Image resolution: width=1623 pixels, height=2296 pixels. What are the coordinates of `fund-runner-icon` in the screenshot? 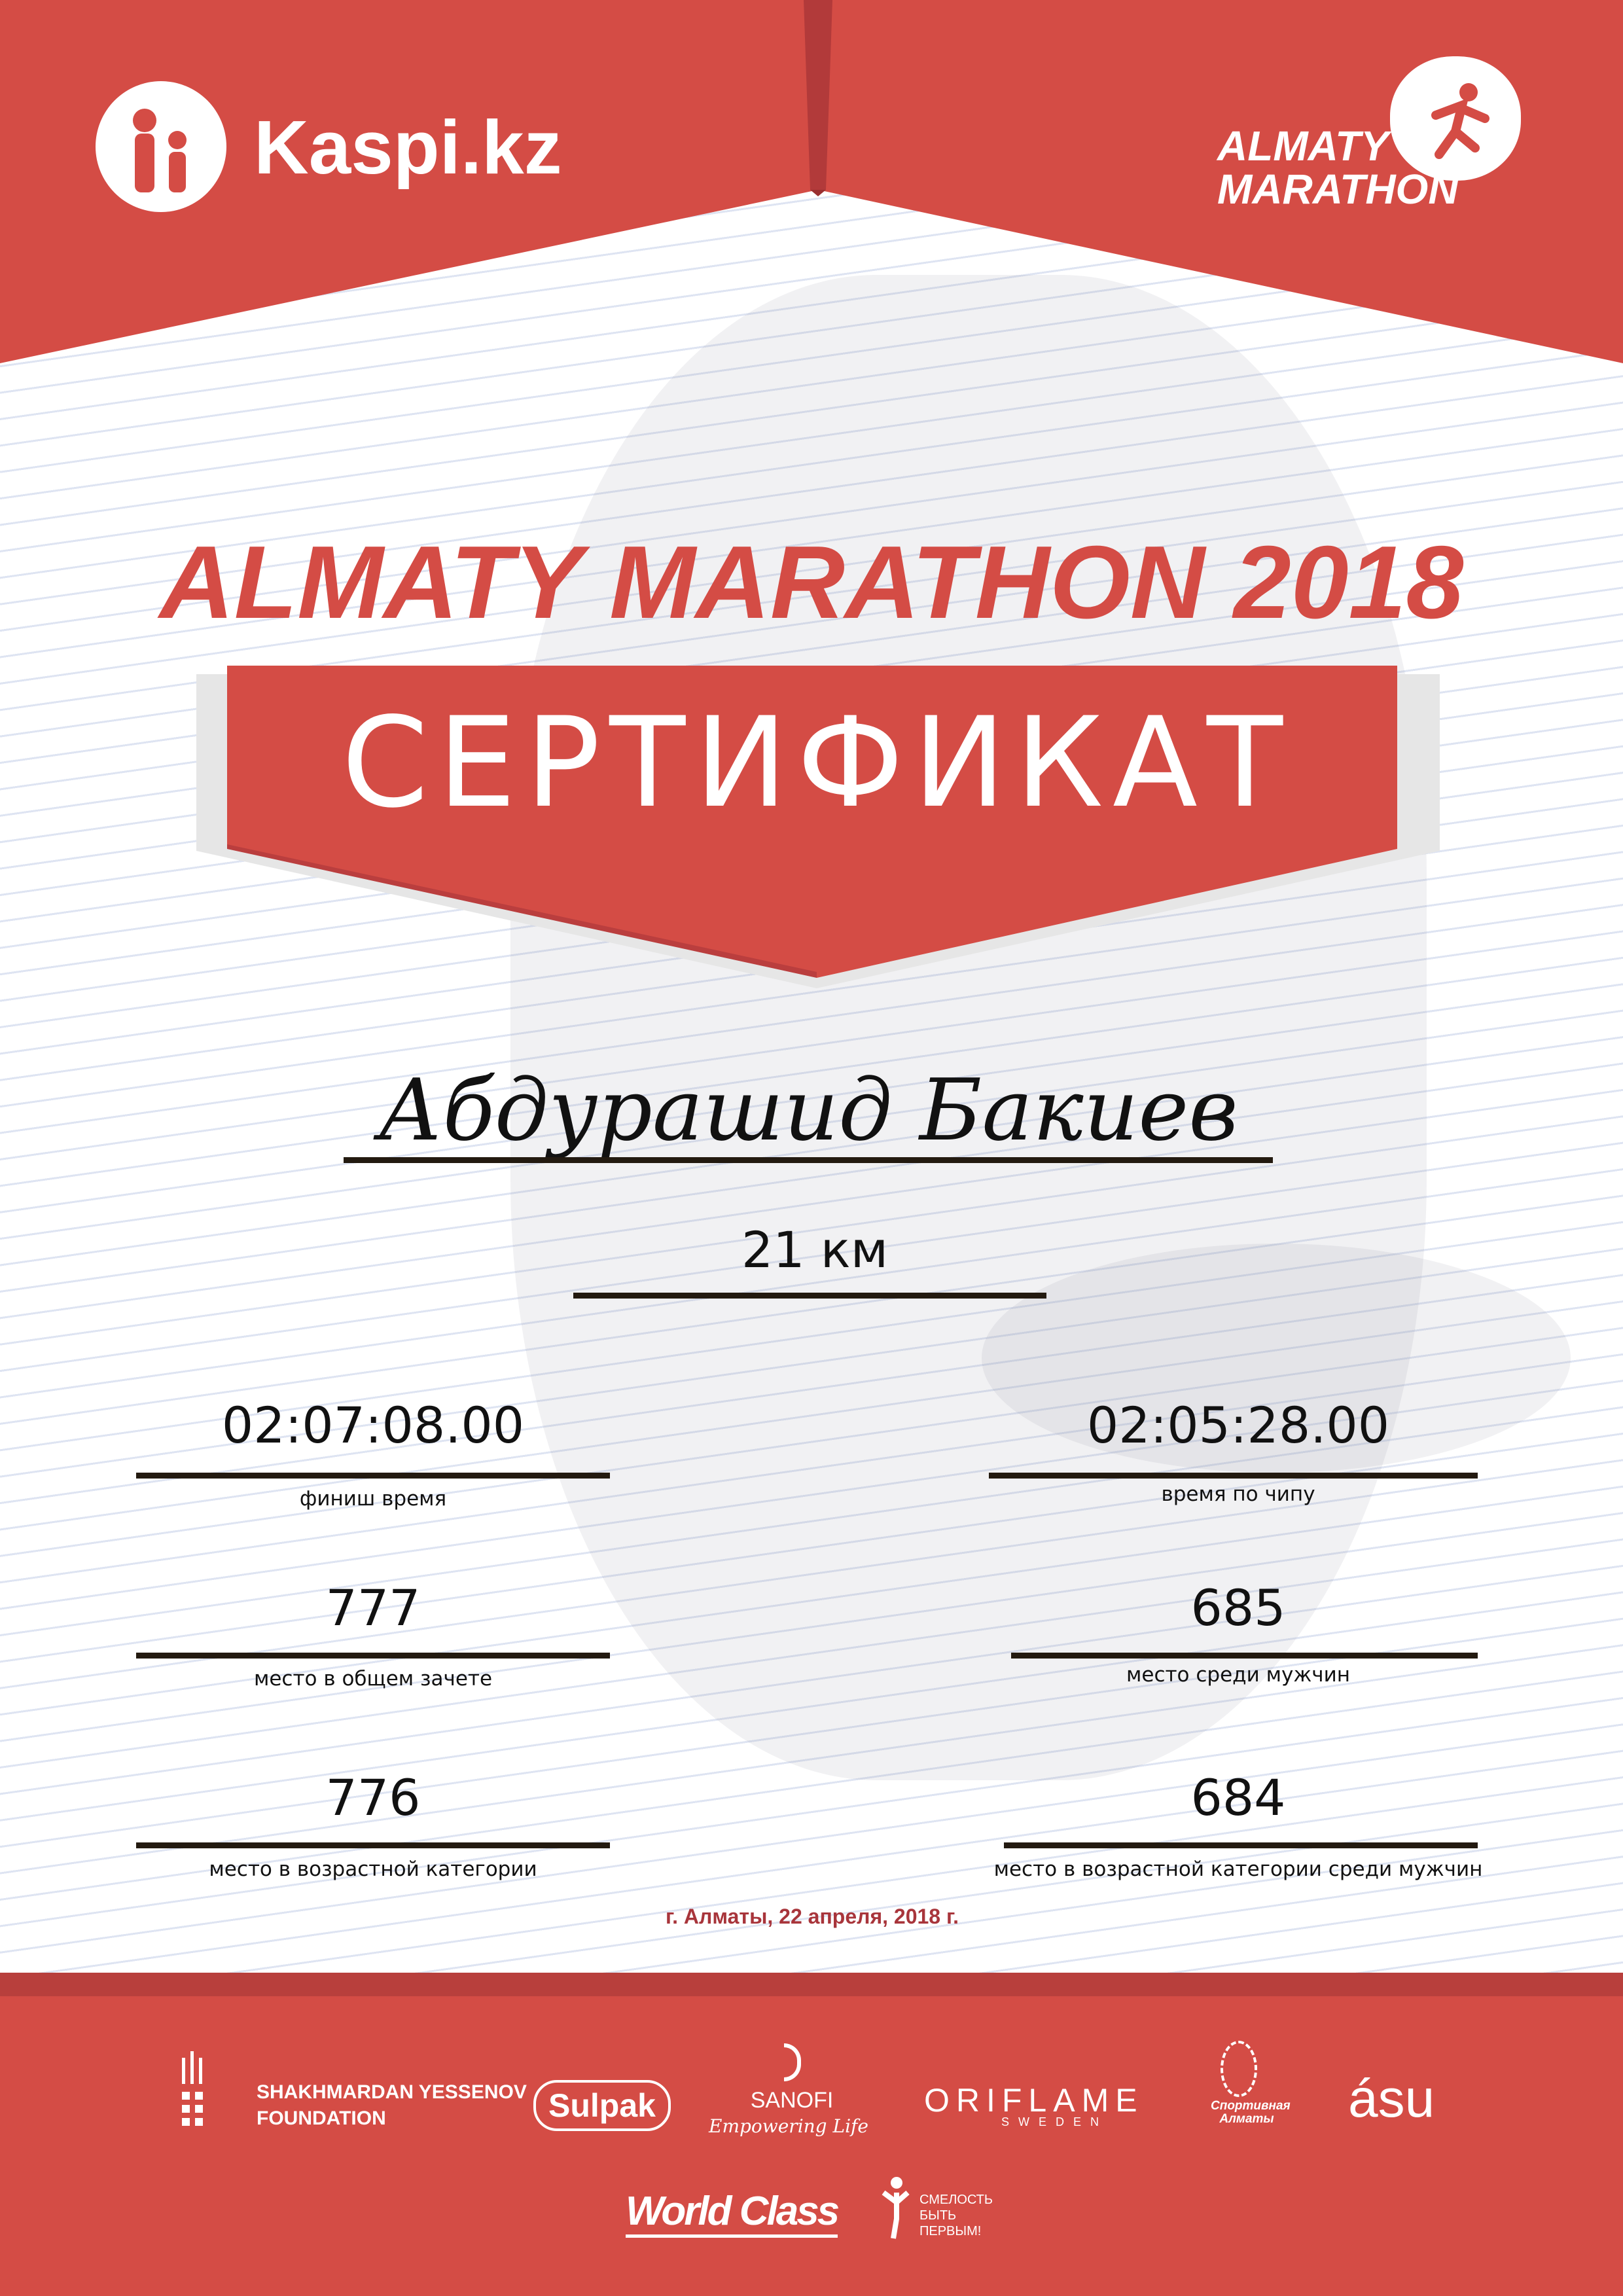 It's located at (896, 2208).